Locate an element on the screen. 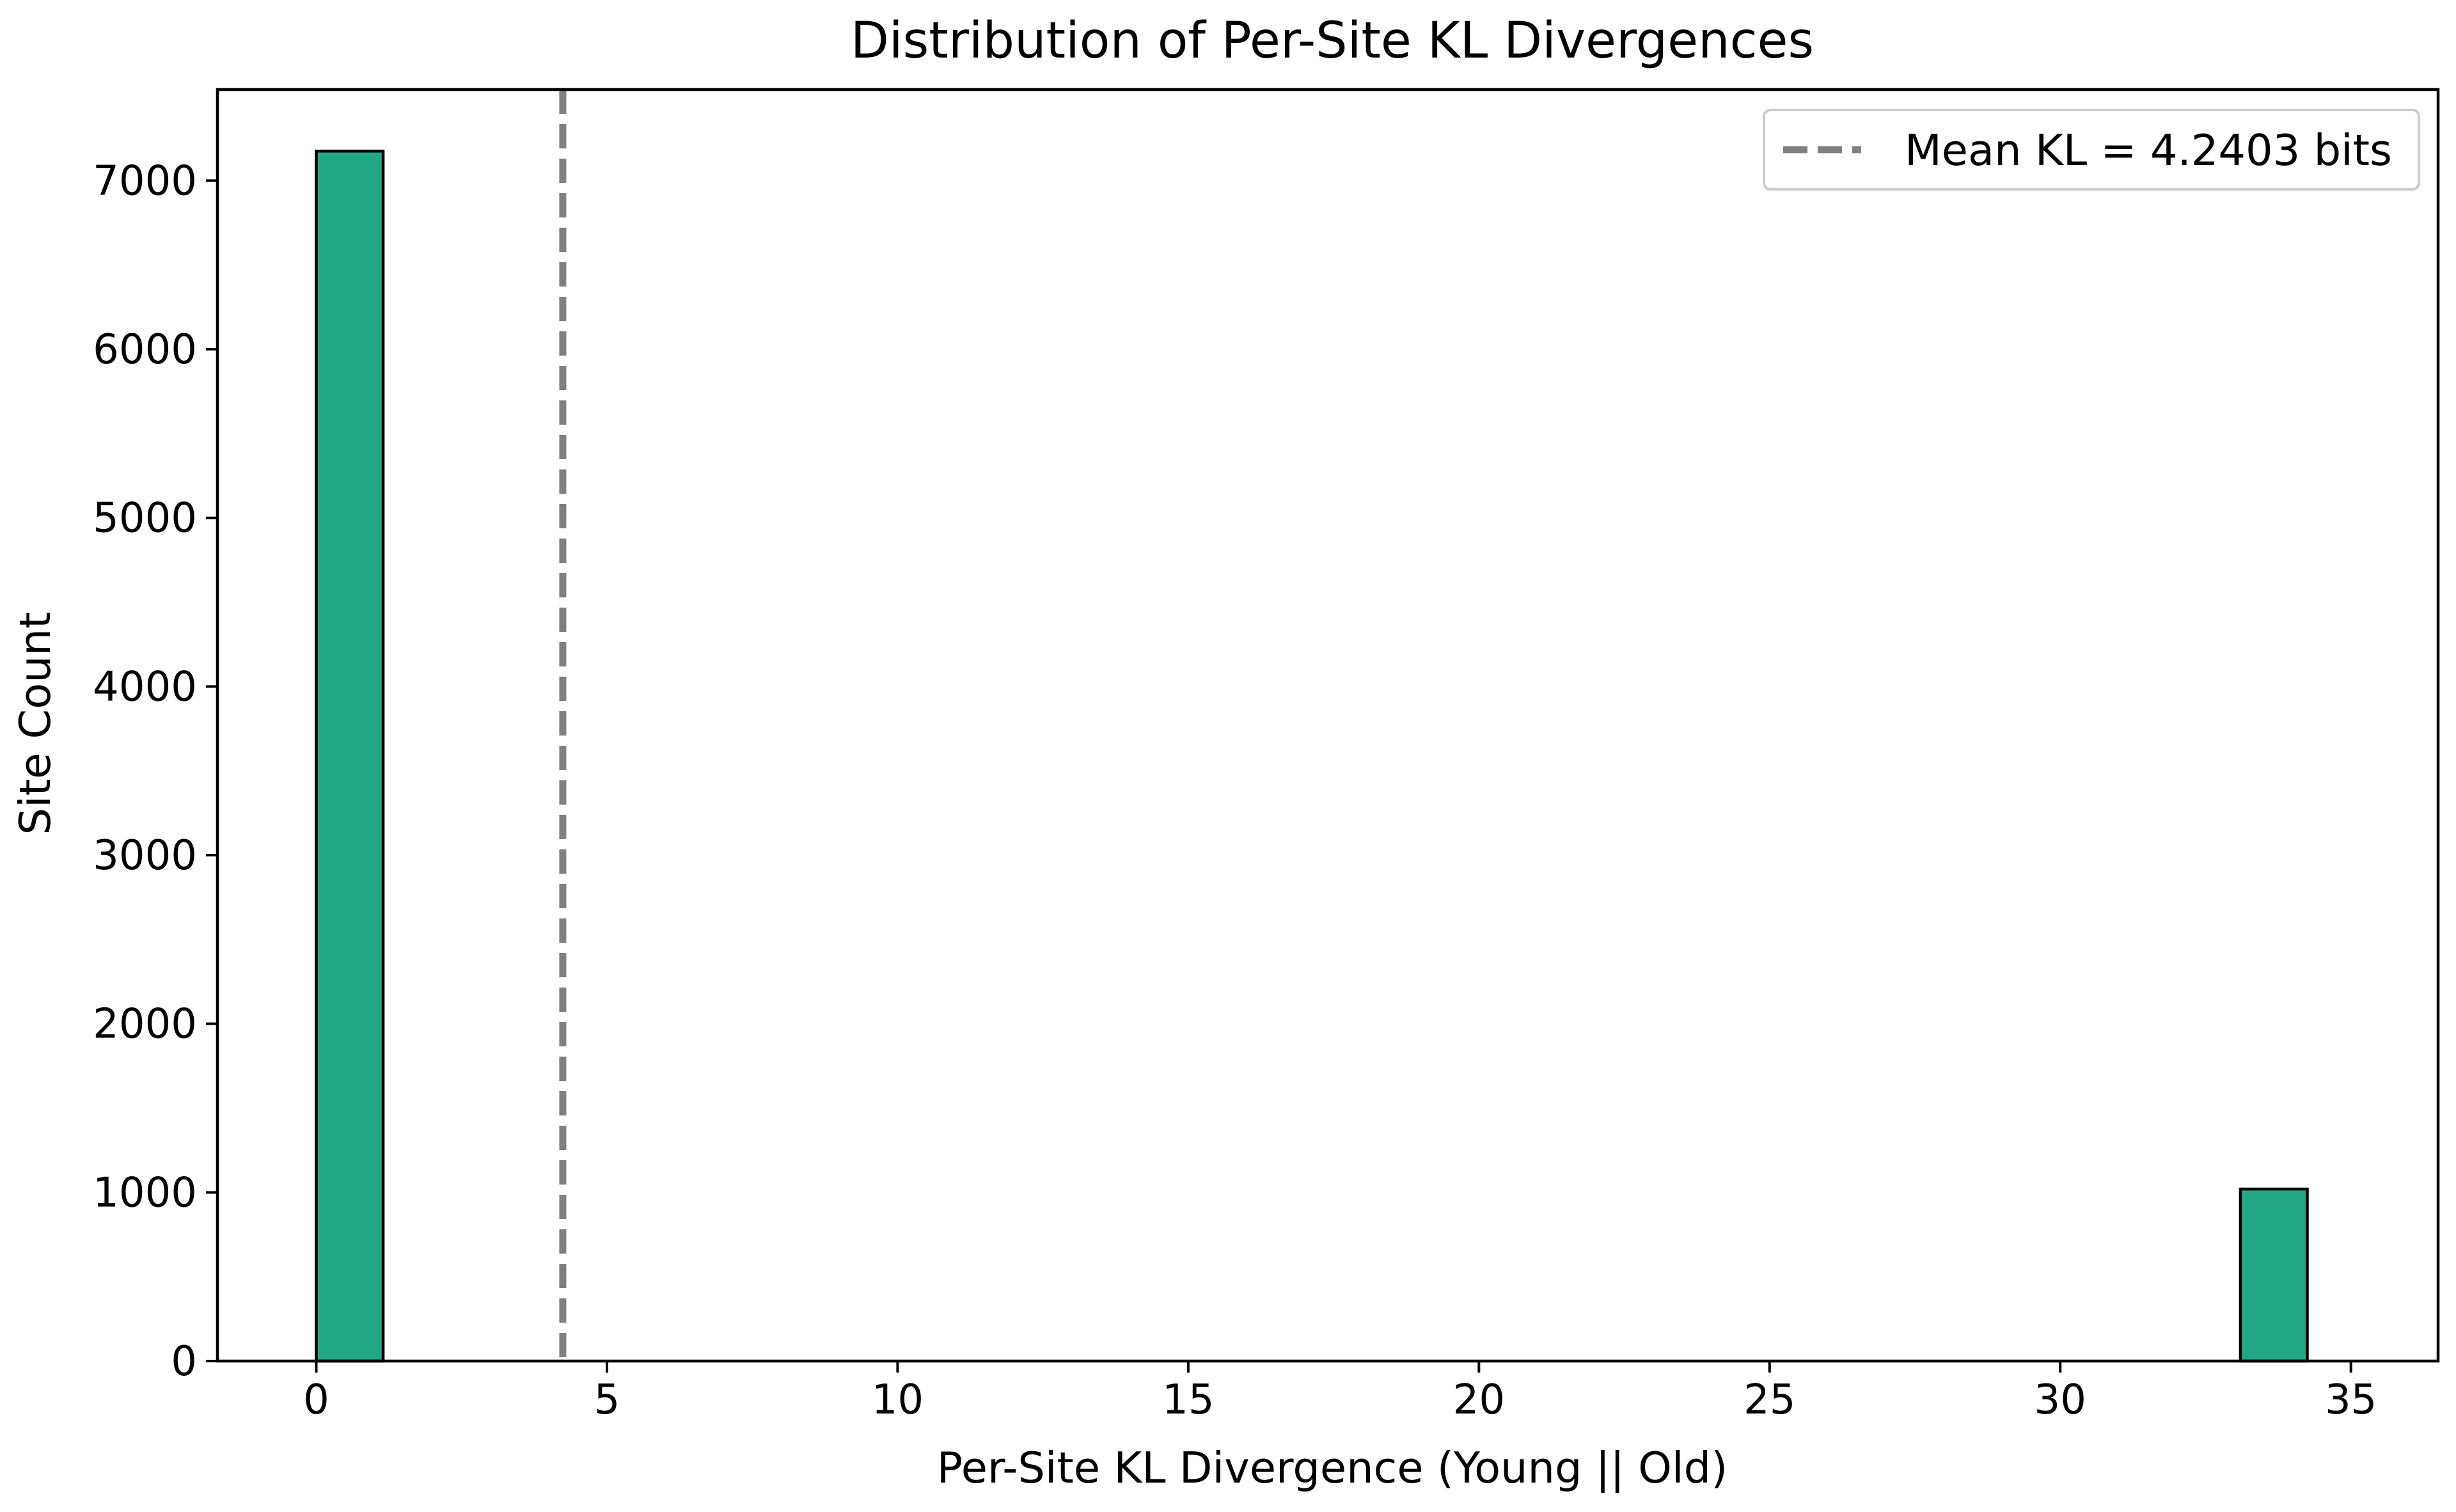 The width and height of the screenshot is (2456, 1512). y-axis-label: Site Count is located at coordinates (35, 723).